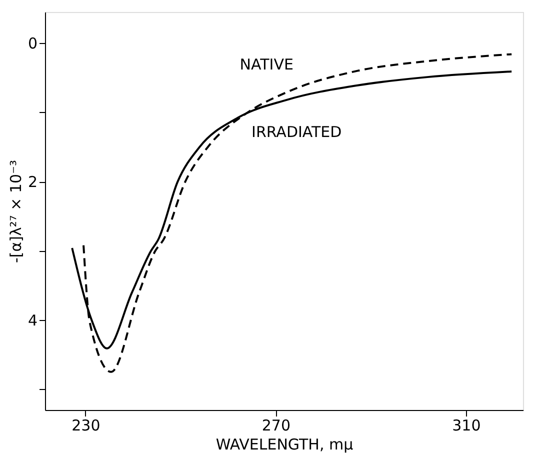  I want to click on x-tick-label: 310, so click(466, 425).